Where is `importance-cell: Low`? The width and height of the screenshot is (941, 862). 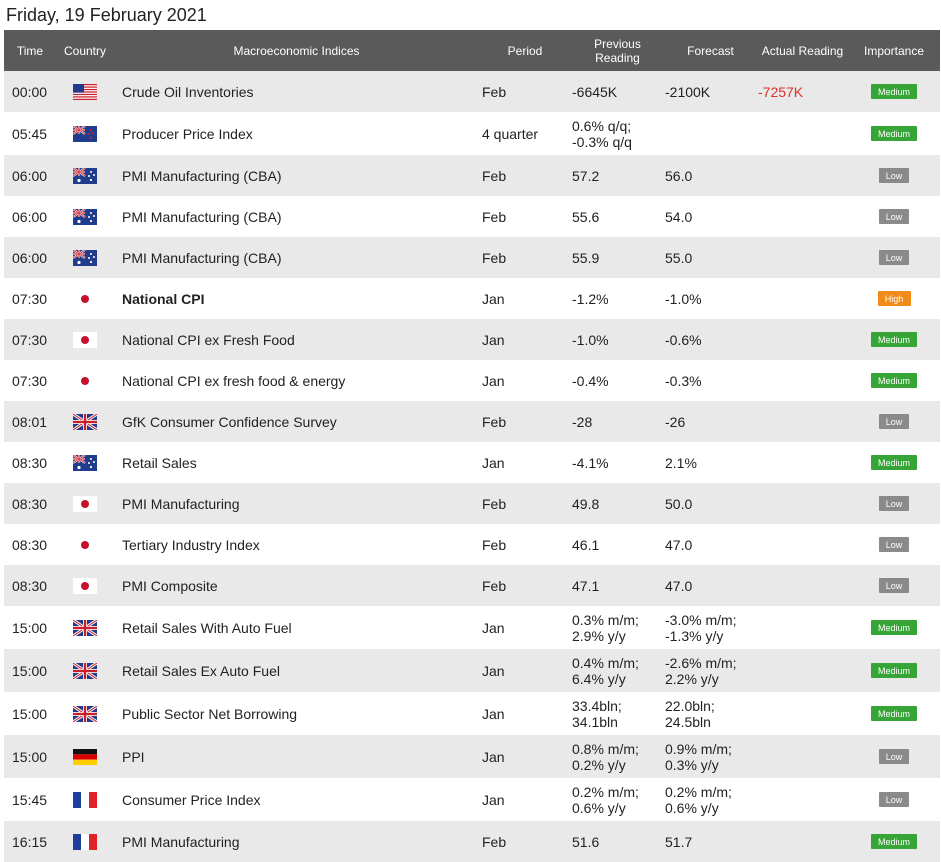
importance-cell: Low is located at coordinates (894, 421).